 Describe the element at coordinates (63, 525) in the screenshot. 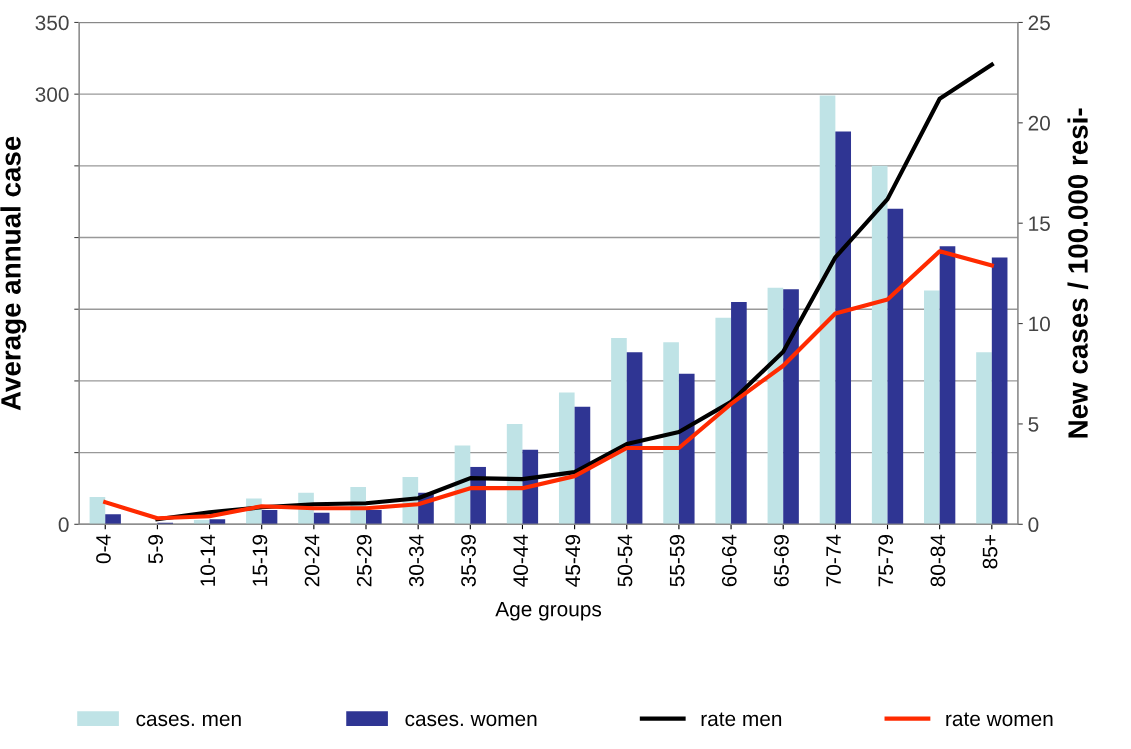

I see `y-tick-label: 0` at that location.